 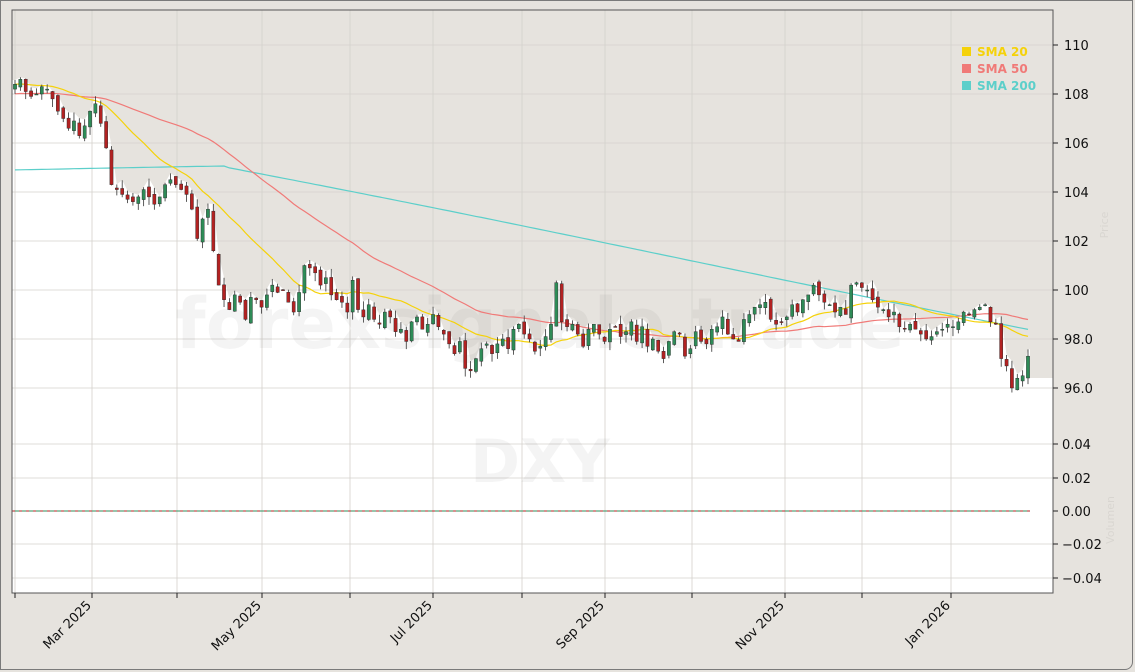 What do you see at coordinates (1076, 479) in the screenshot?
I see `volume-tick-label: 0.02` at bounding box center [1076, 479].